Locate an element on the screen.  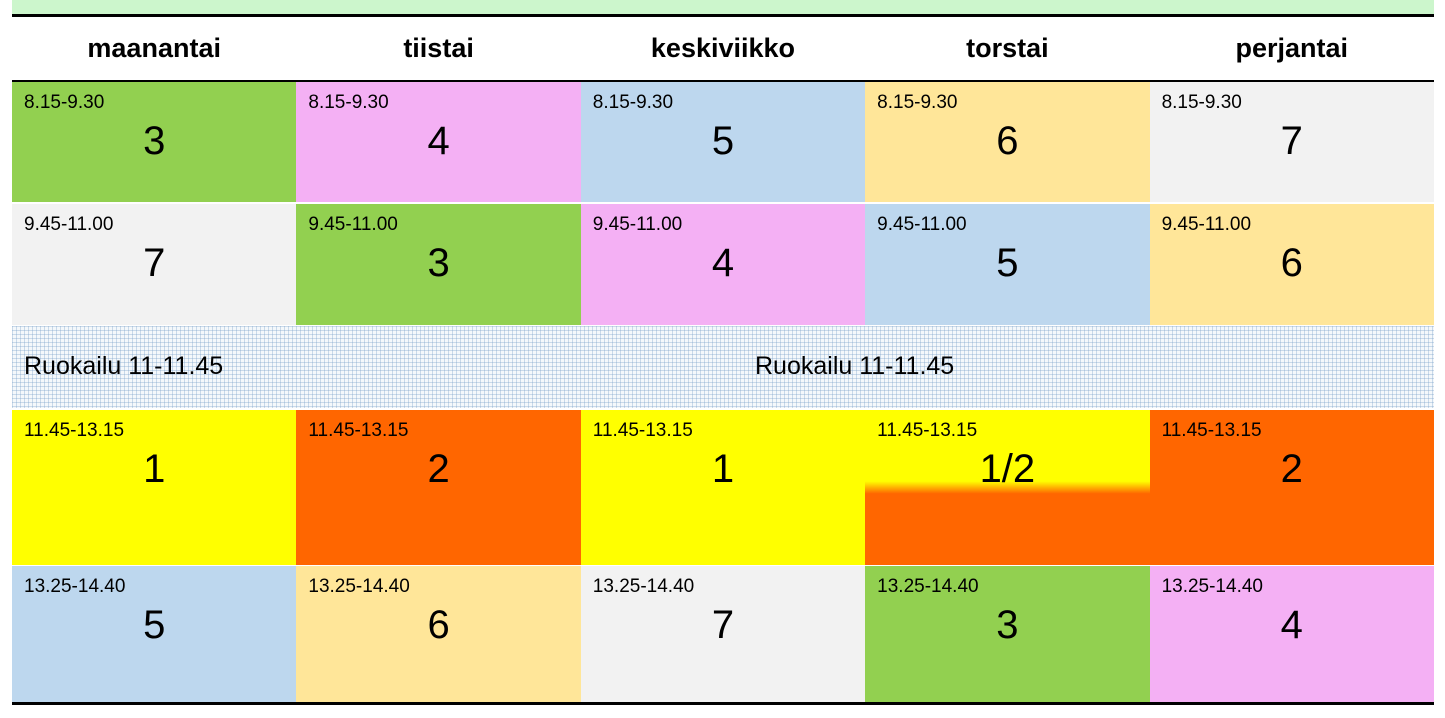
lesson-cell: 9.45-11.00 3 is located at coordinates (438, 264).